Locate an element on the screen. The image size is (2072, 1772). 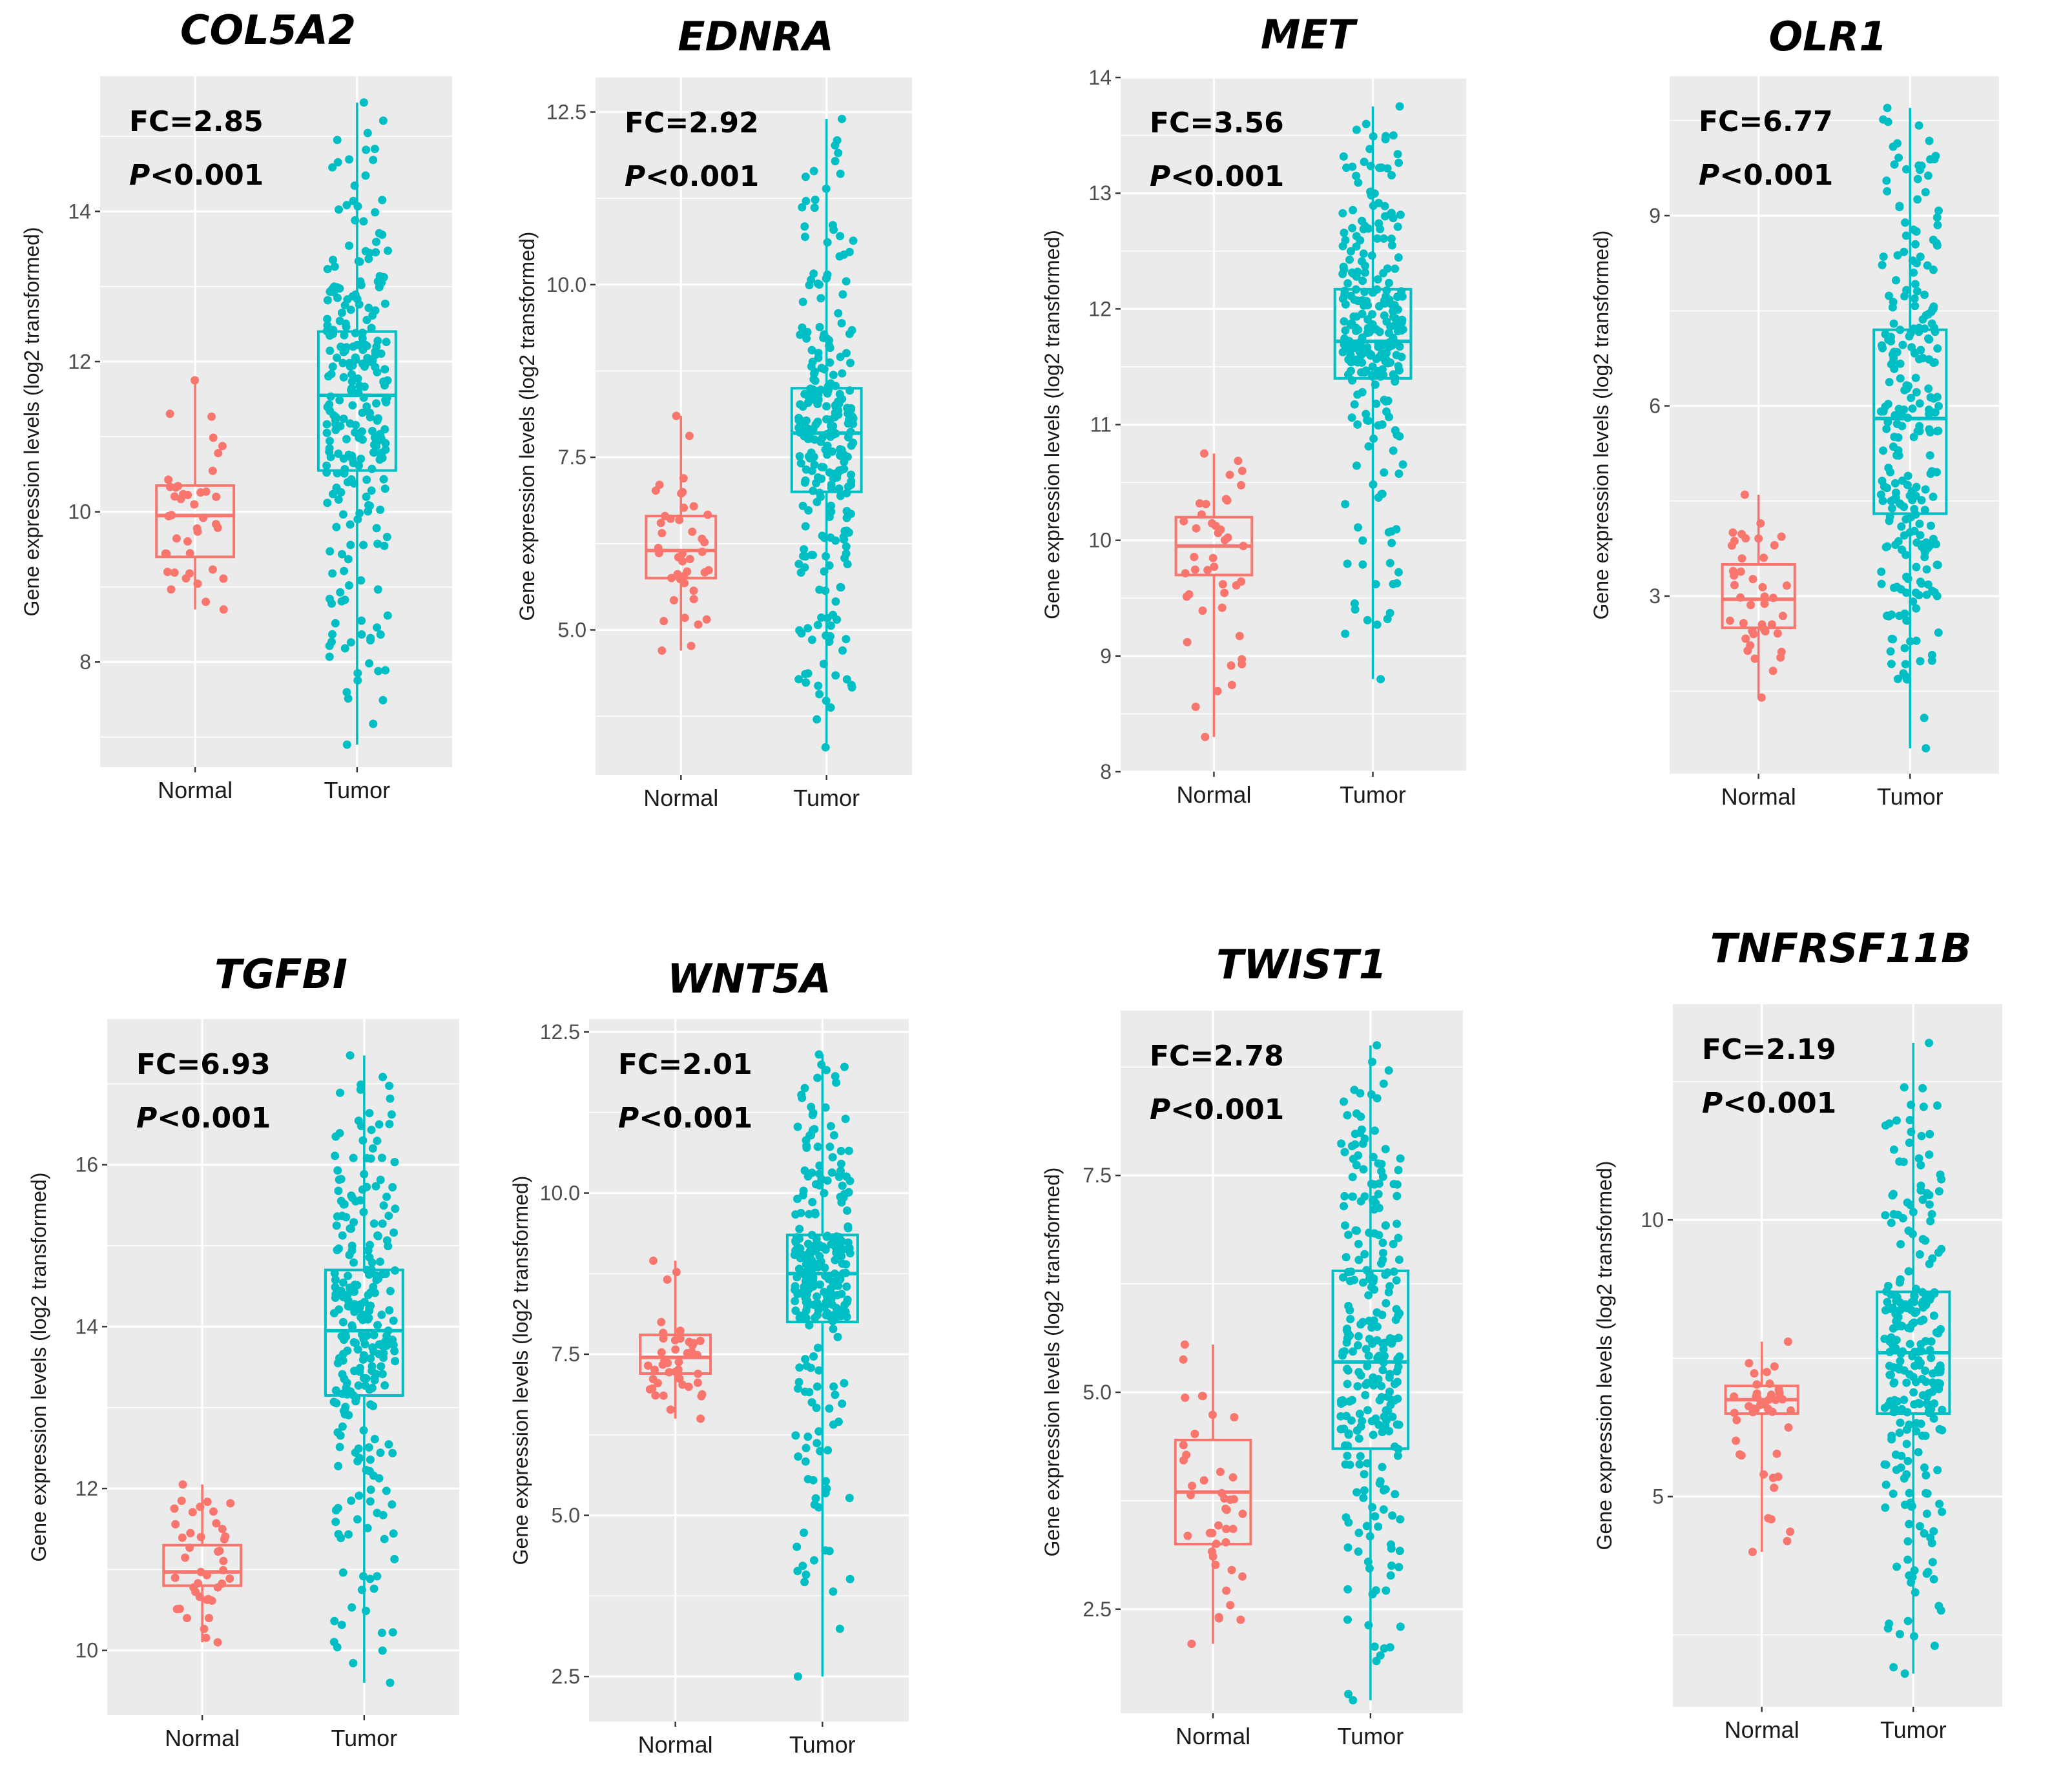
fold-change-label: FC=2.19 is located at coordinates (1769, 1050).